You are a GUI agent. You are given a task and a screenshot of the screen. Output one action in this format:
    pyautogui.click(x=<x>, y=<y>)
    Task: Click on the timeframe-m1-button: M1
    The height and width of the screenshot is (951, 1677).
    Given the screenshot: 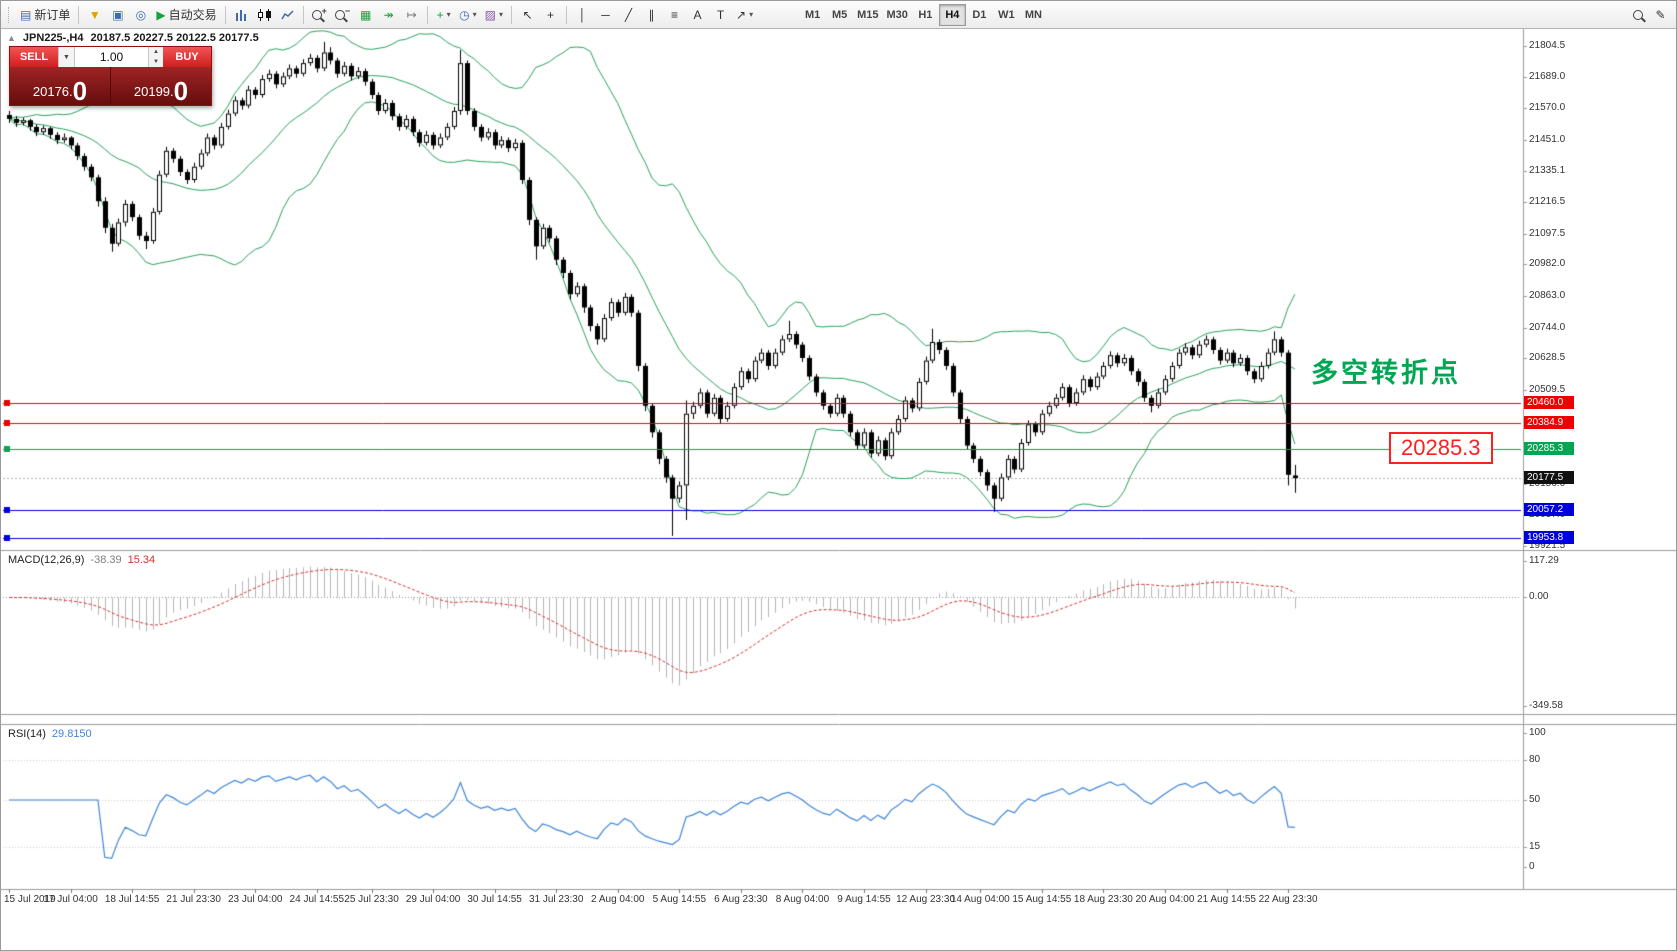 What is the action you would take?
    pyautogui.click(x=812, y=15)
    